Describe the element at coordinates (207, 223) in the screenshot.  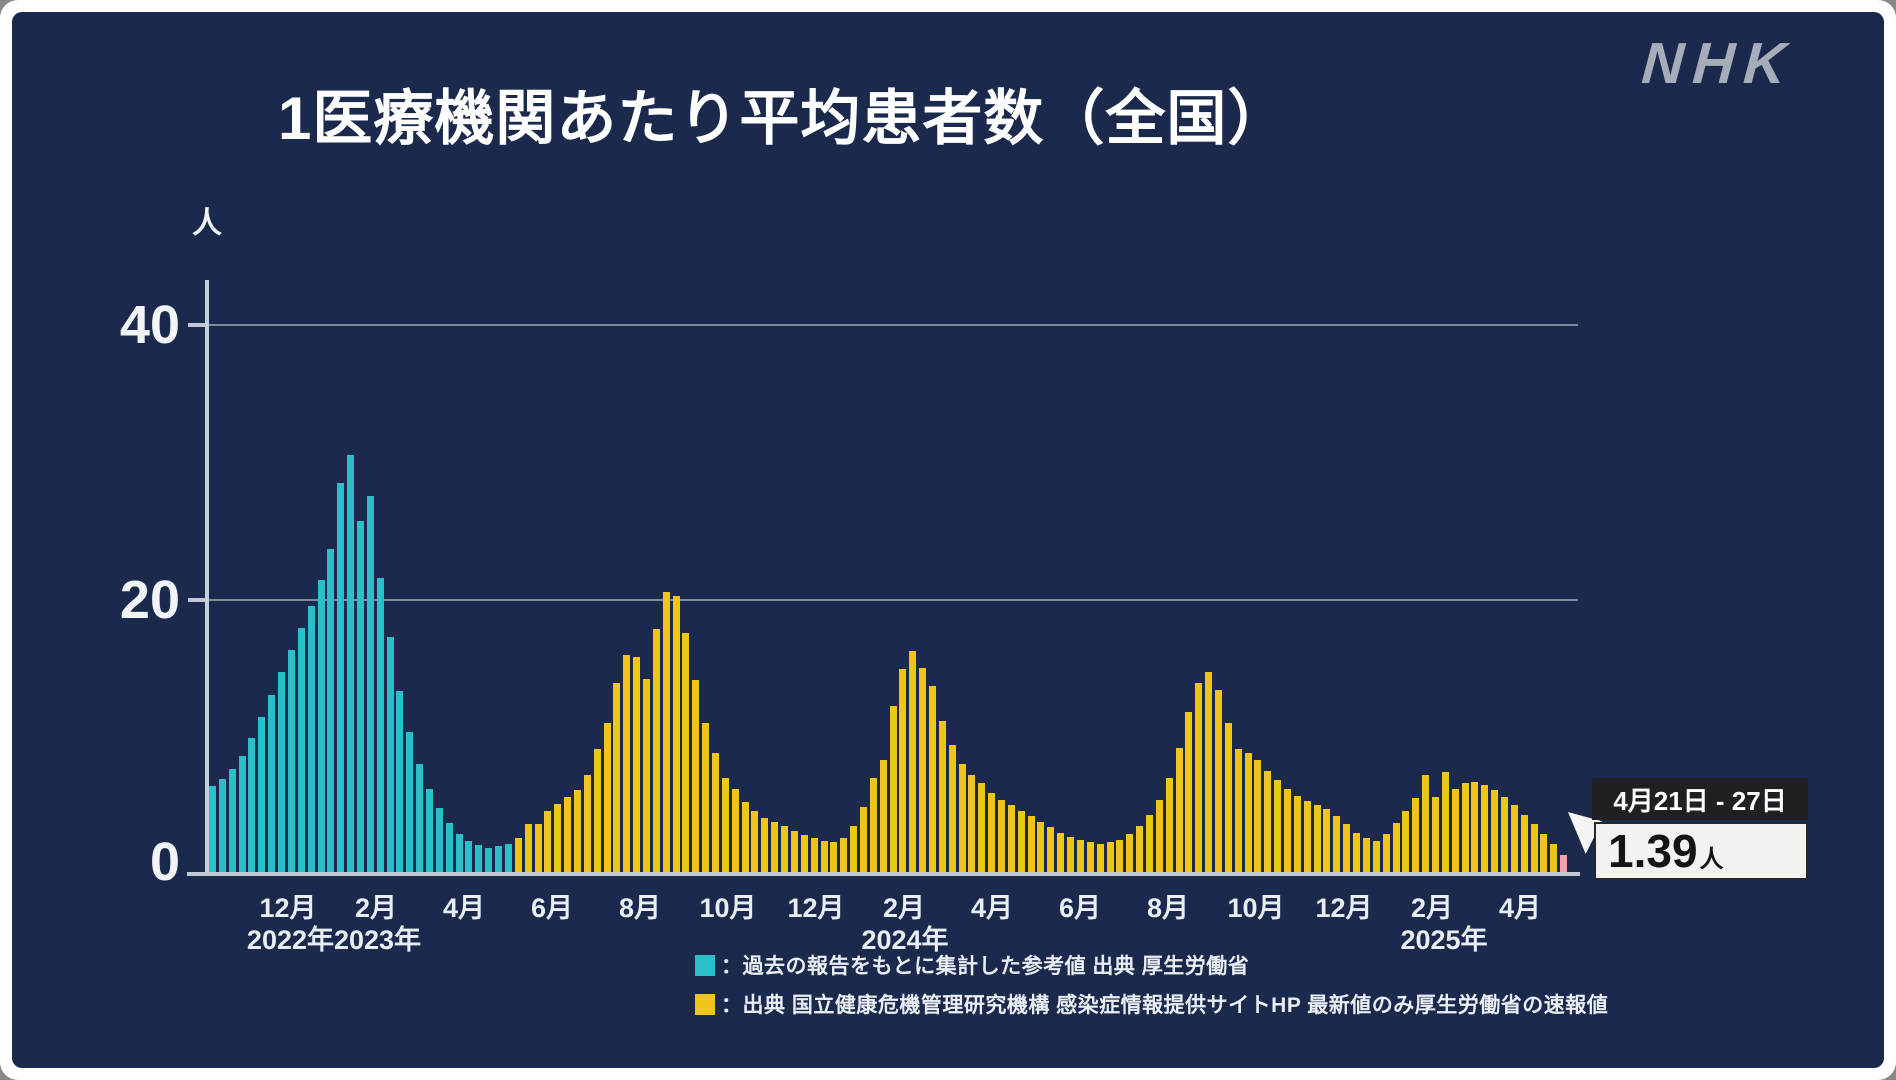
I see `y-axis-unit-label: 人` at that location.